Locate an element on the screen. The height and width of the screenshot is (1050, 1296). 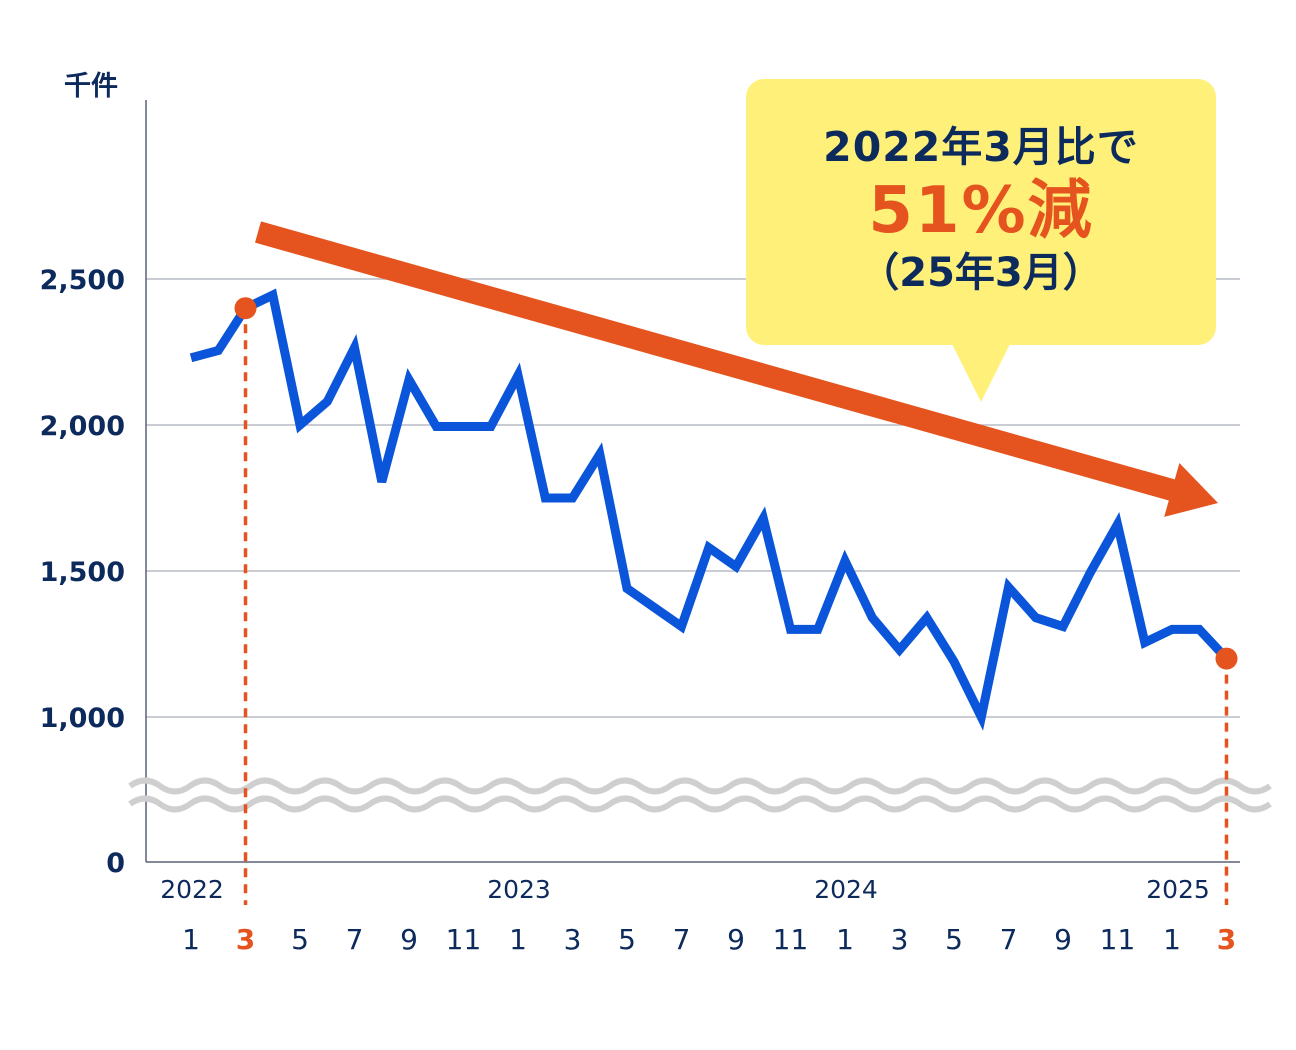
axis-break-icon is located at coordinates (700, 795).